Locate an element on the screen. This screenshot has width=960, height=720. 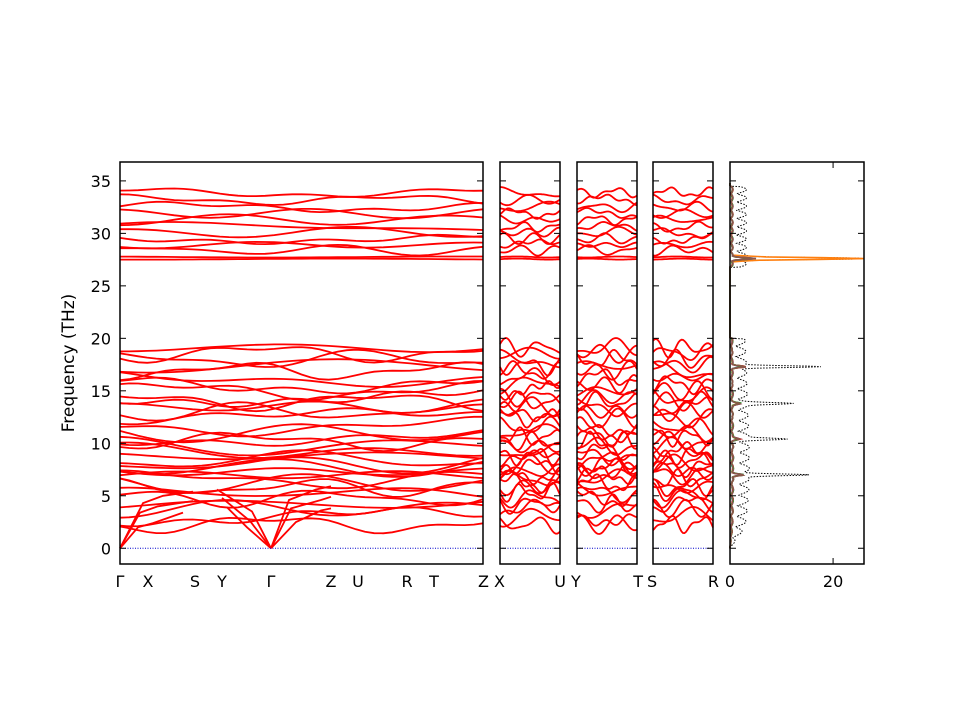
panel-frame is located at coordinates (530, 363).